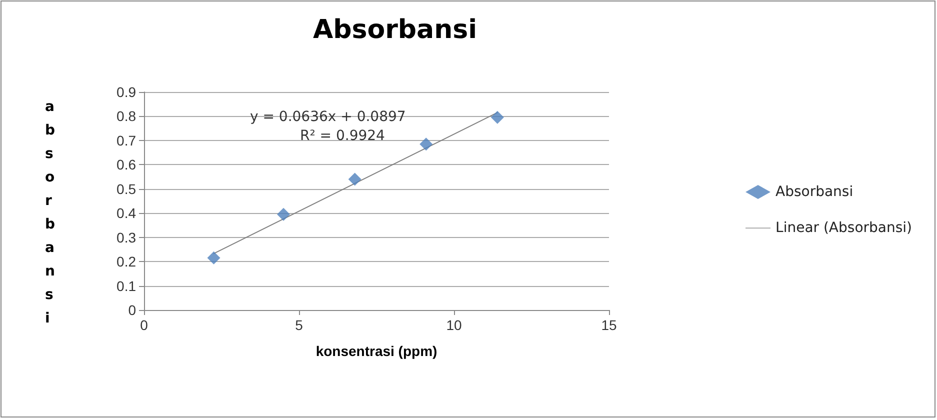 The height and width of the screenshot is (420, 937). What do you see at coordinates (126, 92) in the screenshot?
I see `y-tick-label: 0.9` at bounding box center [126, 92].